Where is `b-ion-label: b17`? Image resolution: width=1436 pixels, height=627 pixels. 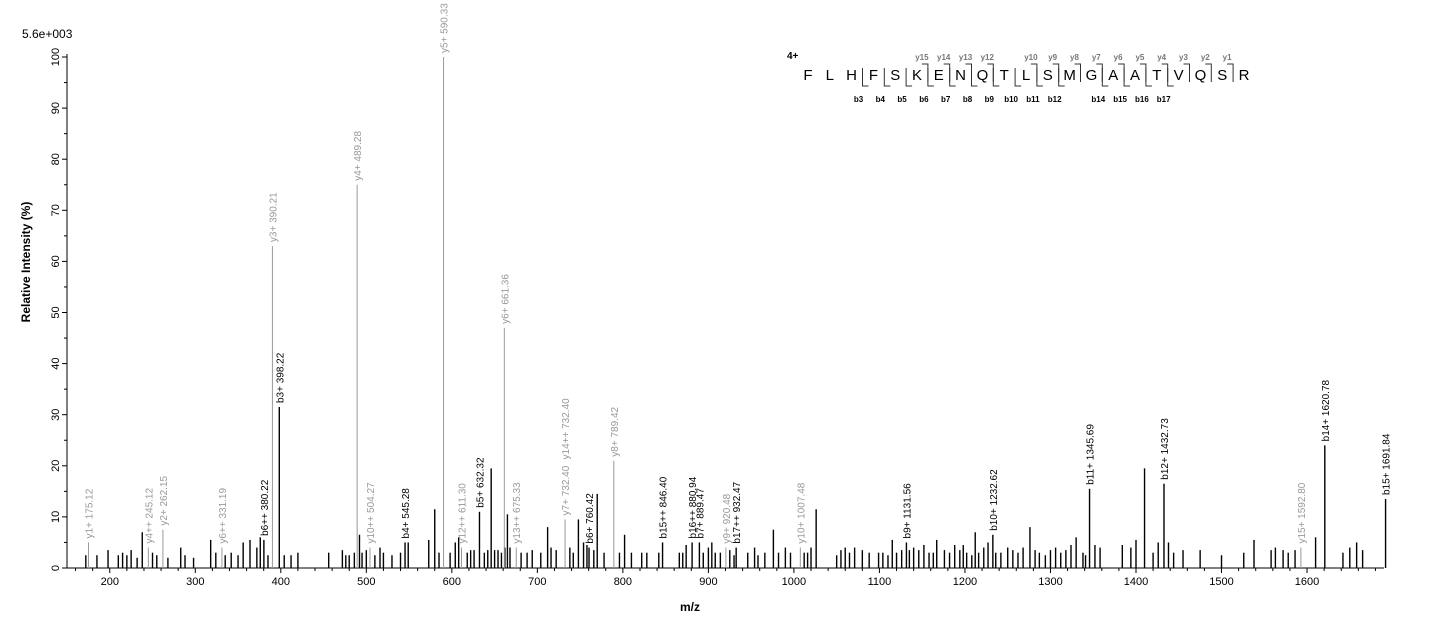
b-ion-label: b17 is located at coordinates (1164, 99).